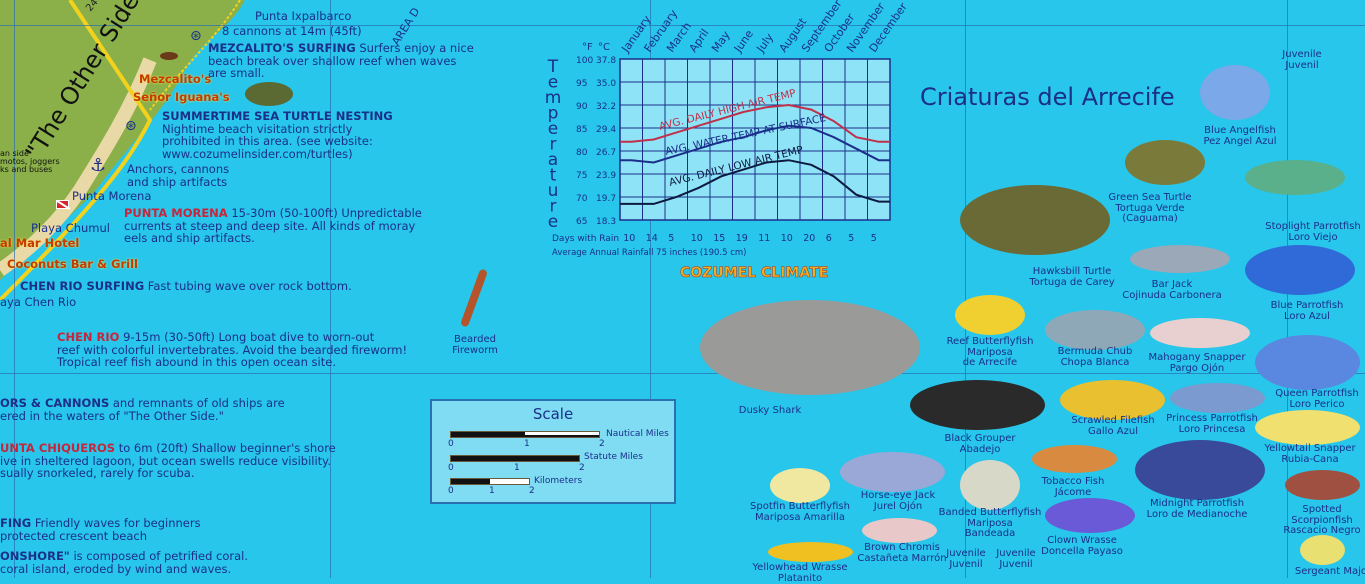 This screenshot has width=1365, height=584. Describe the element at coordinates (606, 61) in the screenshot. I see `y-tick-c: 37.8` at that location.